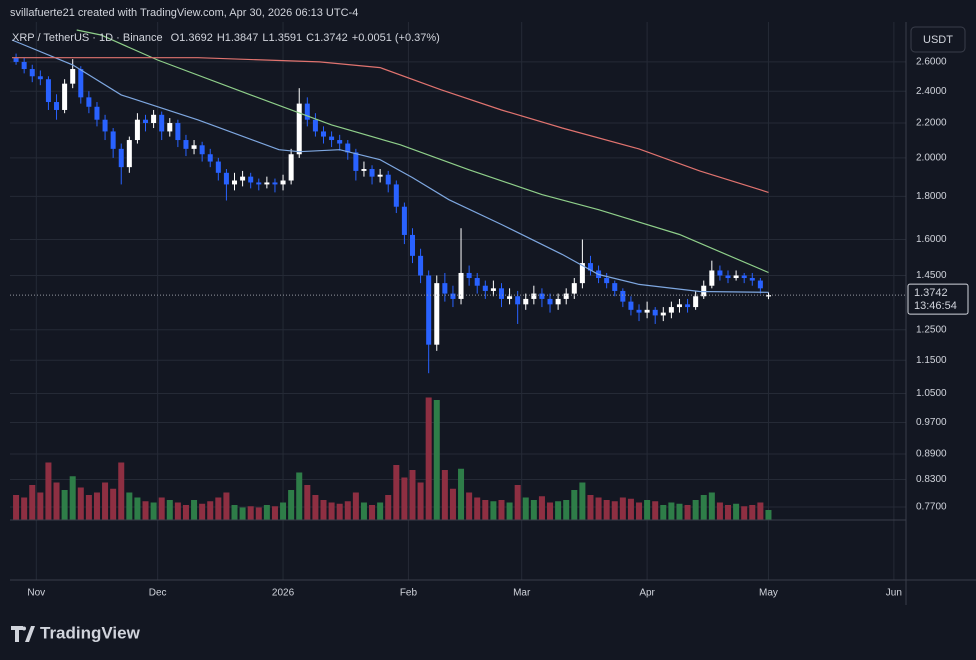  What do you see at coordinates (931, 293) in the screenshot?
I see `last-price-label: 1.3742` at bounding box center [931, 293].